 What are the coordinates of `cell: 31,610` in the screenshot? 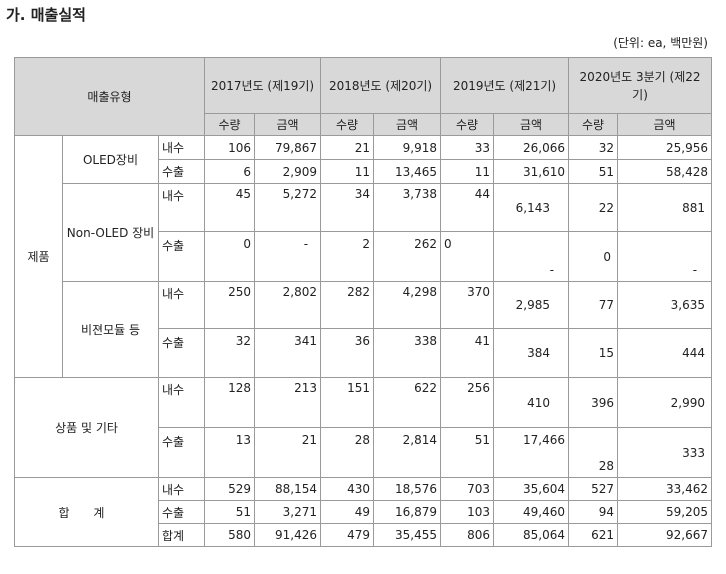 It's located at (531, 171).